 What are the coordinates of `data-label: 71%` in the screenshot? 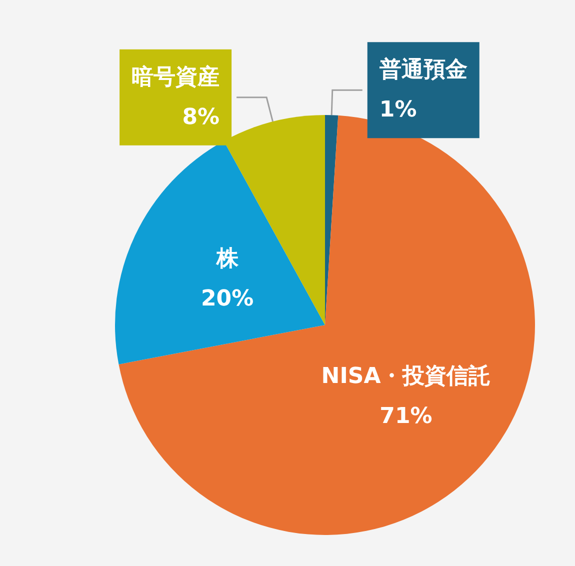 It's located at (406, 416).